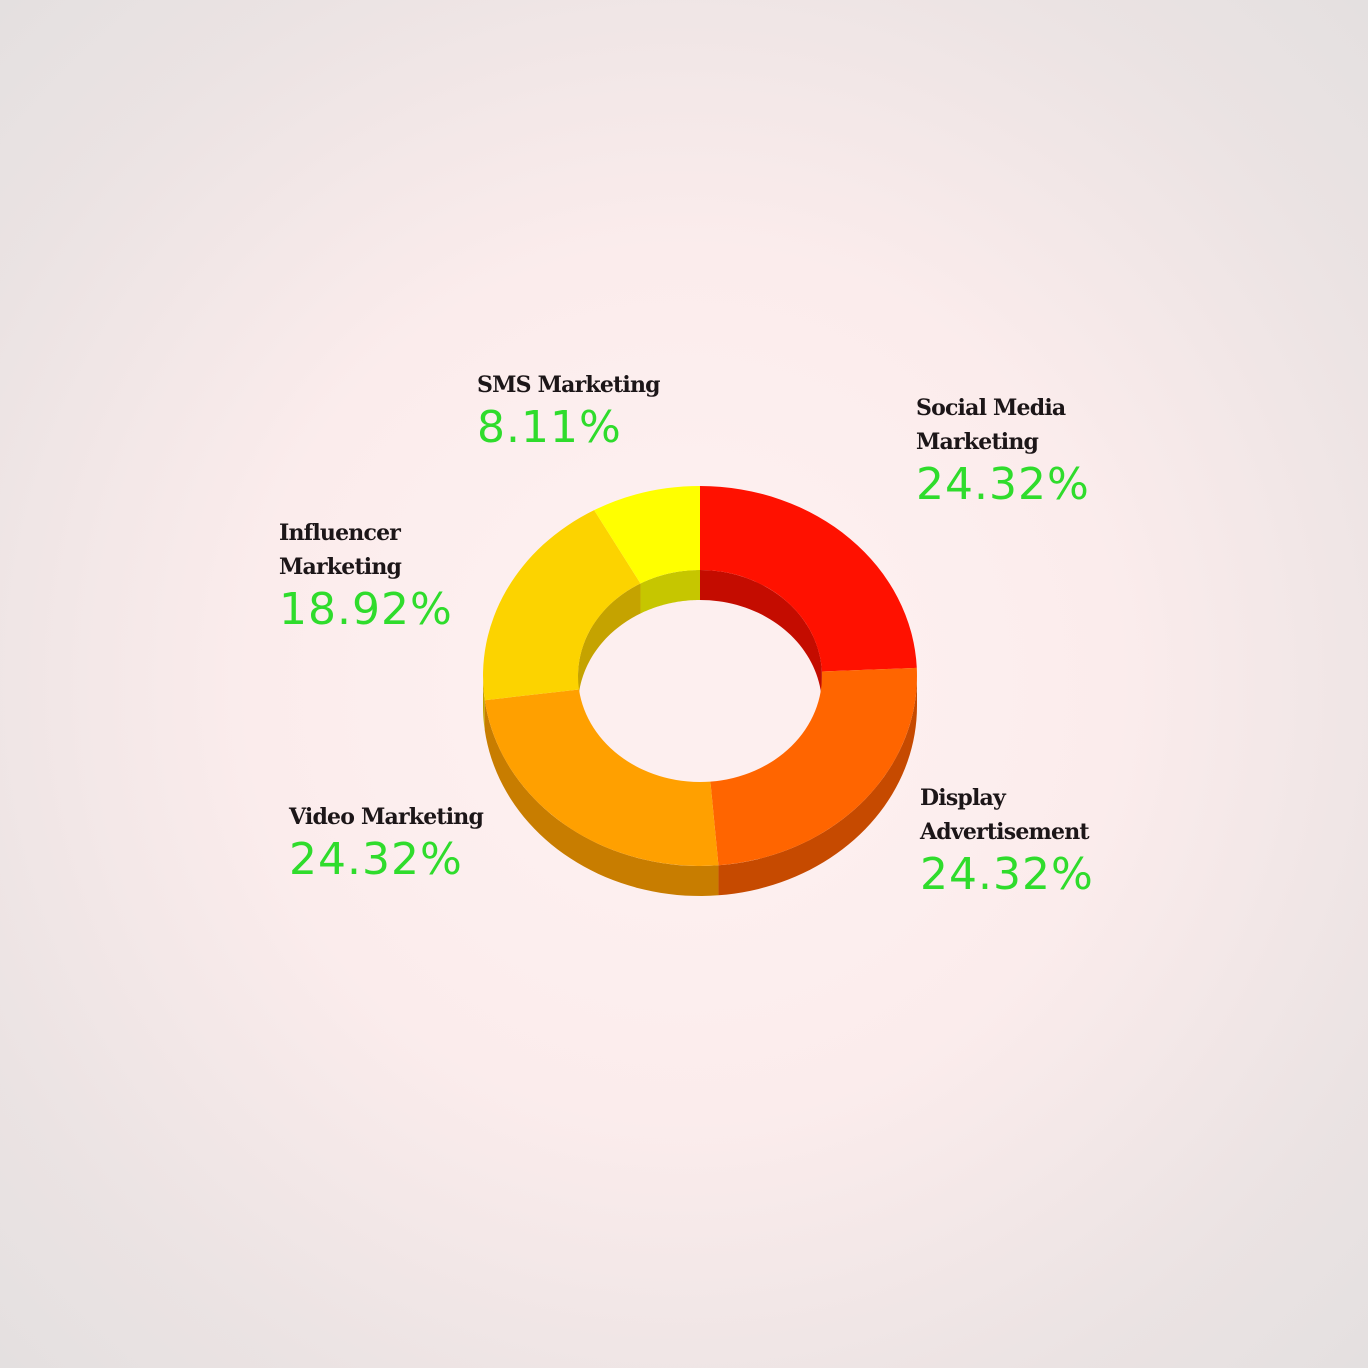  Describe the element at coordinates (340, 550) in the screenshot. I see `slice-name-influencer-marketing: Influencer Marketing` at that location.